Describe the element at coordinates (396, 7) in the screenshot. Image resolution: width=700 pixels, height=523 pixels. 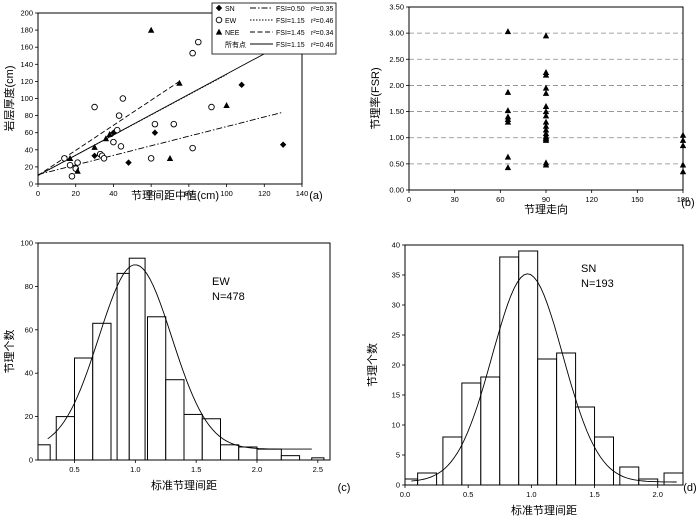
I see `y-tick-label: 3.50` at that location.